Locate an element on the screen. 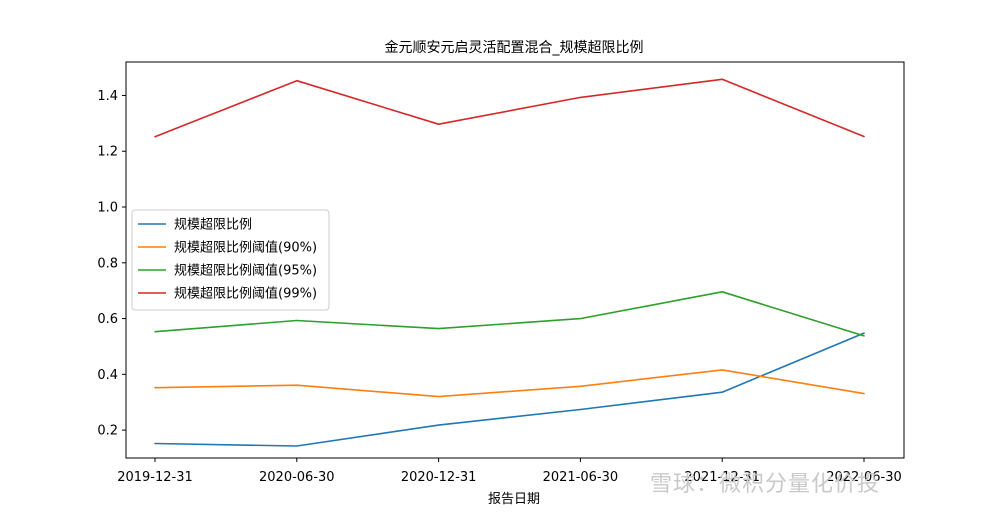 The width and height of the screenshot is (1003, 515). y-tick-label: 1.4 is located at coordinates (107, 96).